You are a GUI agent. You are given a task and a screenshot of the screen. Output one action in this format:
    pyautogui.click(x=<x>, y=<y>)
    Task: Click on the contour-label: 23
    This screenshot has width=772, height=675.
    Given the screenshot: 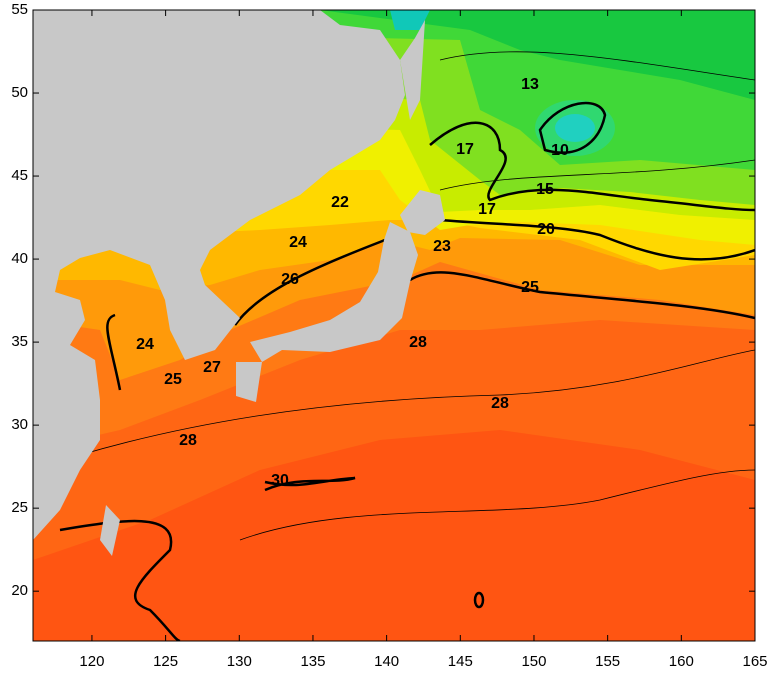 What is the action you would take?
    pyautogui.click(x=442, y=246)
    